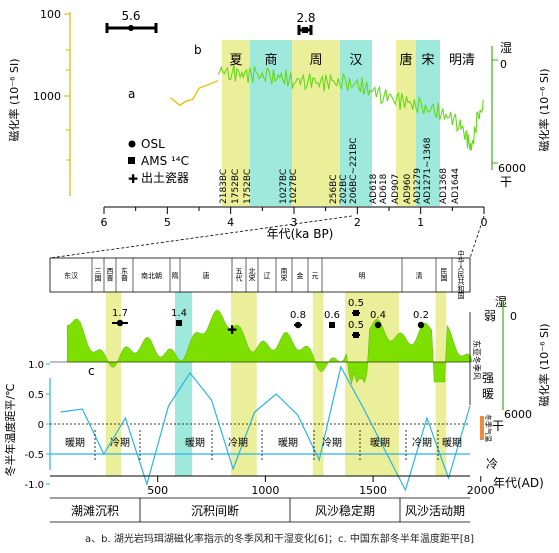 The image size is (559, 553). I want to click on c-curve-label: c, so click(91, 371).